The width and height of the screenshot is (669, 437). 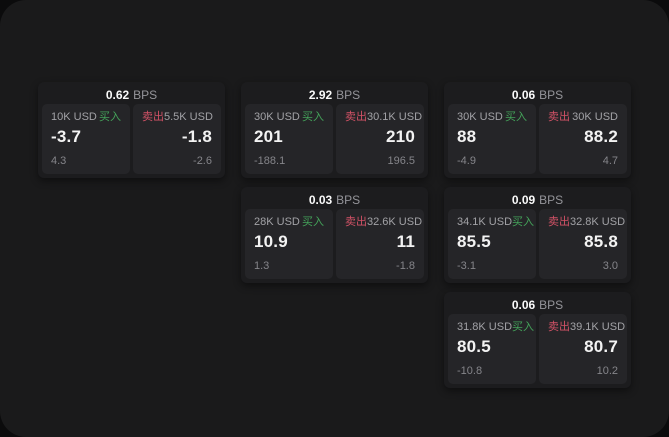 I want to click on quote-card: 0.09 BPS 34.1K USD 买入 85.5 -3.1 卖出, so click(x=537, y=235).